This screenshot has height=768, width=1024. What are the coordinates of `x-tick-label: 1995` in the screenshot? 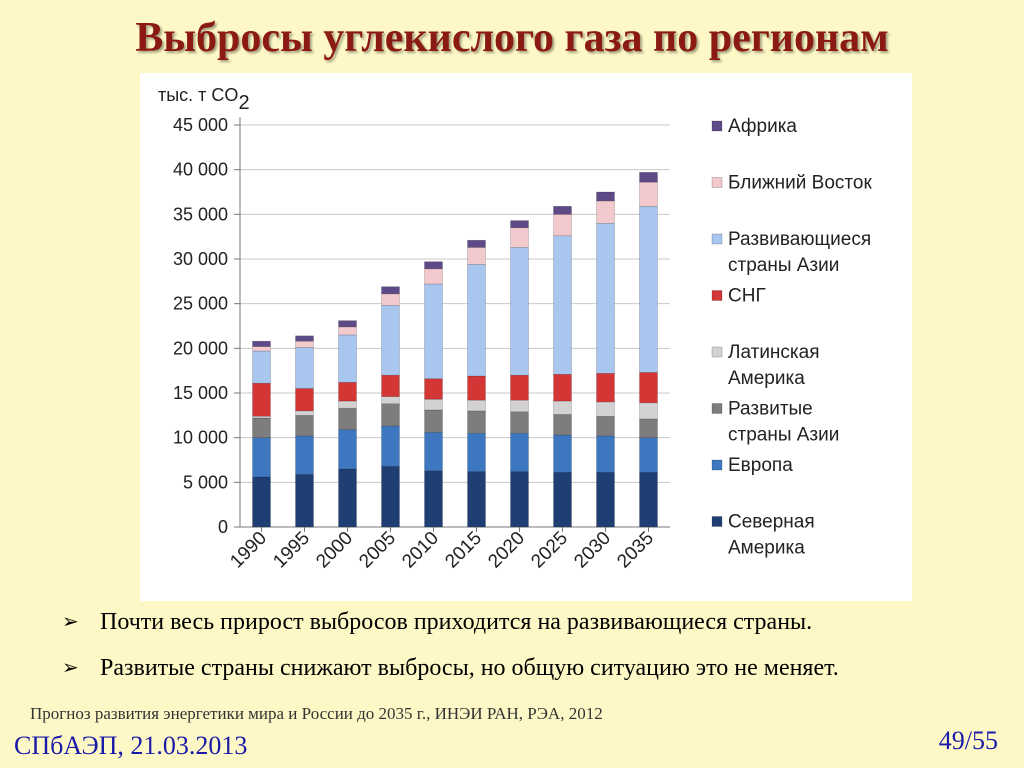 It's located at (291, 550).